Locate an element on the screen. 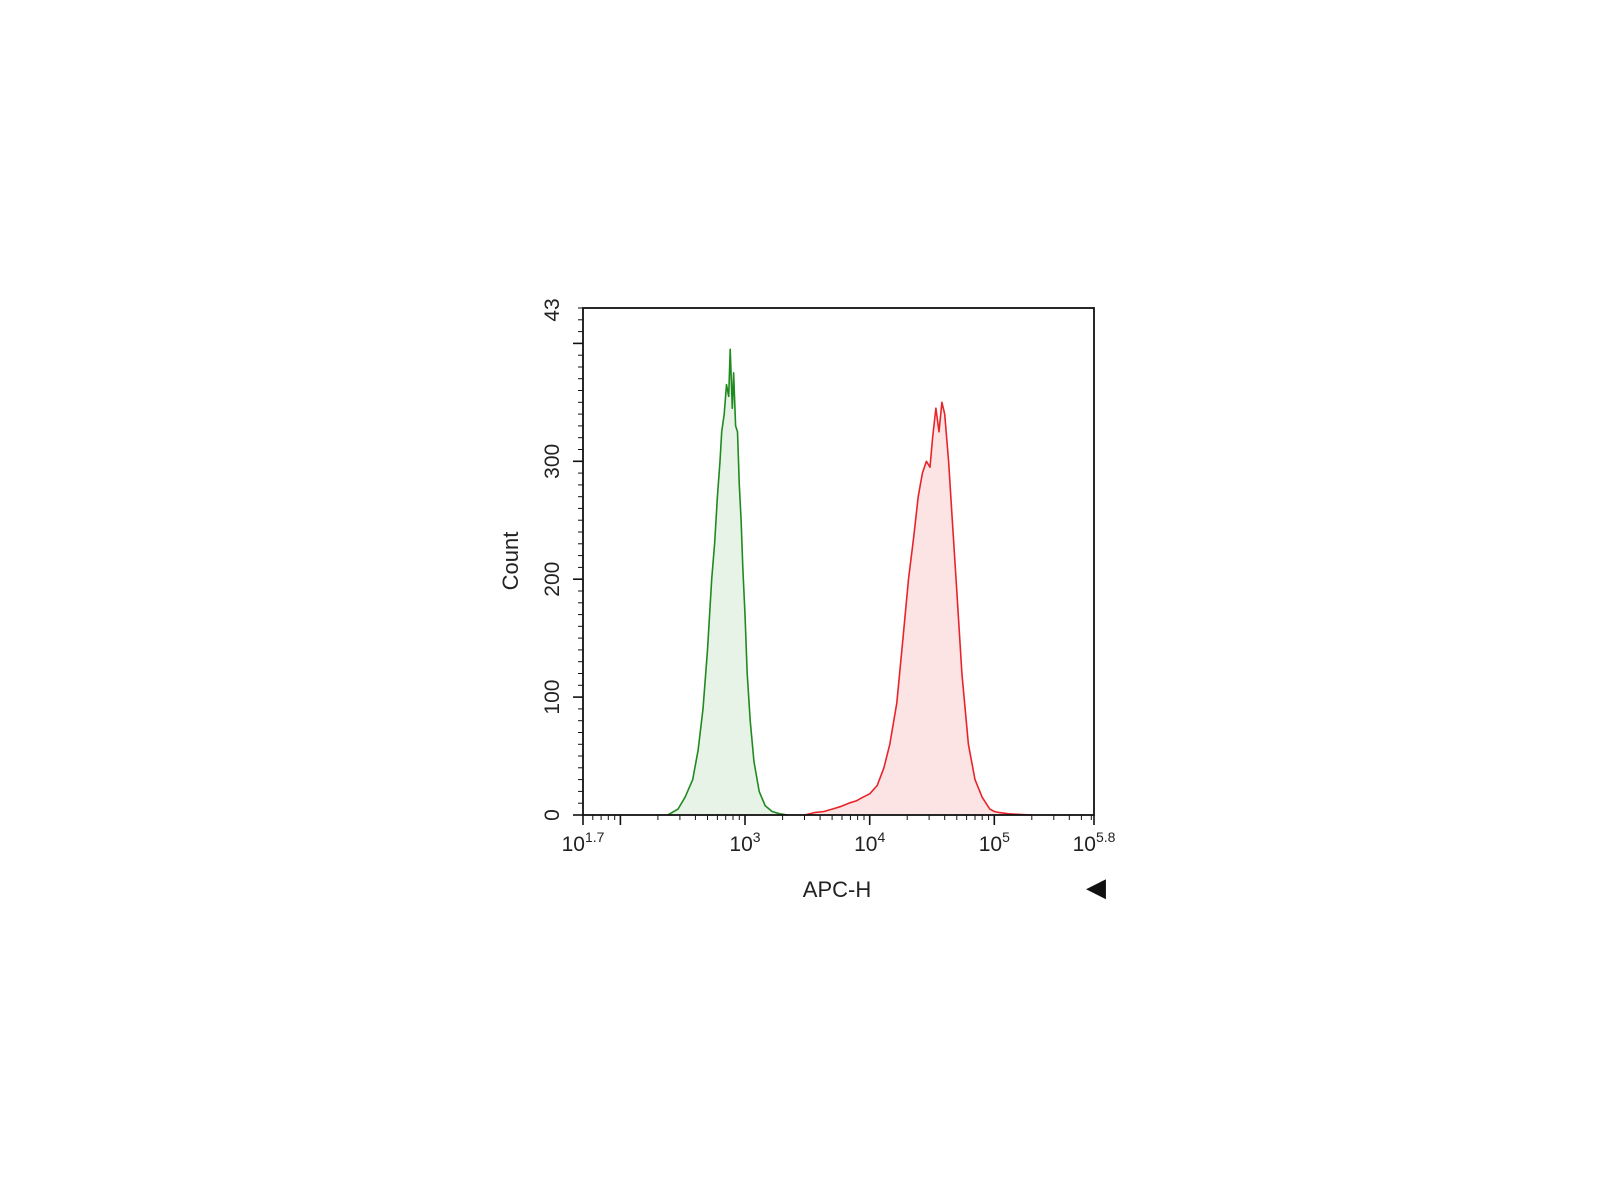 This screenshot has width=1600, height=1200. x-tick-label: 101.7 is located at coordinates (583, 842).